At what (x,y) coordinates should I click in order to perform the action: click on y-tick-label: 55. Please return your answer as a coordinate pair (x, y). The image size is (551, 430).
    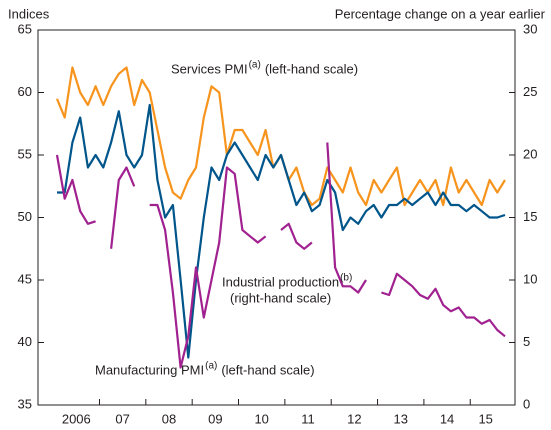
    Looking at the image, I should click on (25, 153).